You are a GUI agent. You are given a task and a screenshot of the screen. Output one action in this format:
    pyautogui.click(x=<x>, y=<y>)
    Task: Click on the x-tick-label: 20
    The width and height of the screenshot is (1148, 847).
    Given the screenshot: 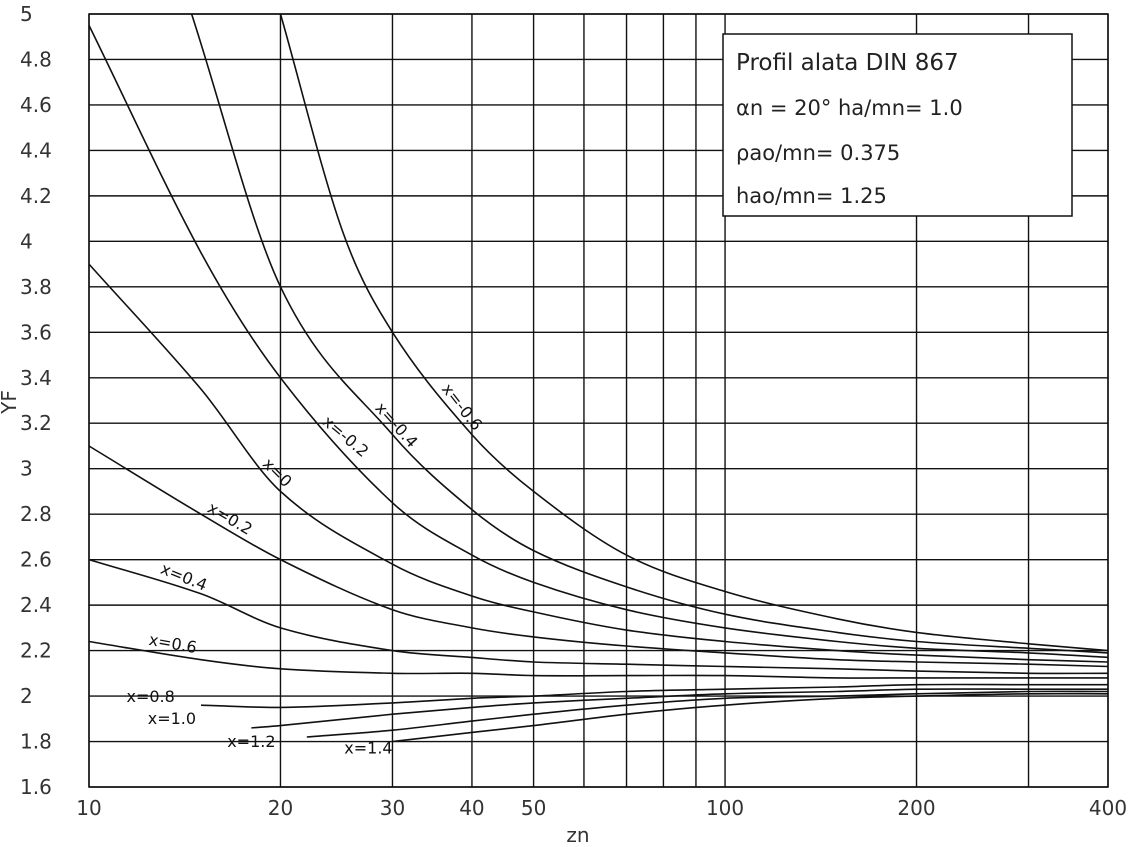 What is the action you would take?
    pyautogui.click(x=280, y=808)
    